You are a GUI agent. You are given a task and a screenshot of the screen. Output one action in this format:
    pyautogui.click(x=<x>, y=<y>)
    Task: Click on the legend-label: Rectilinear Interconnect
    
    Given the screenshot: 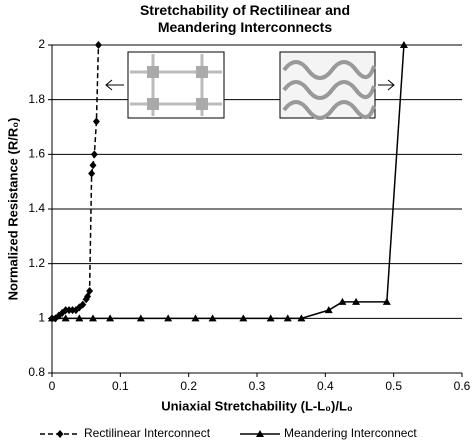 What is the action you would take?
    pyautogui.click(x=147, y=433)
    